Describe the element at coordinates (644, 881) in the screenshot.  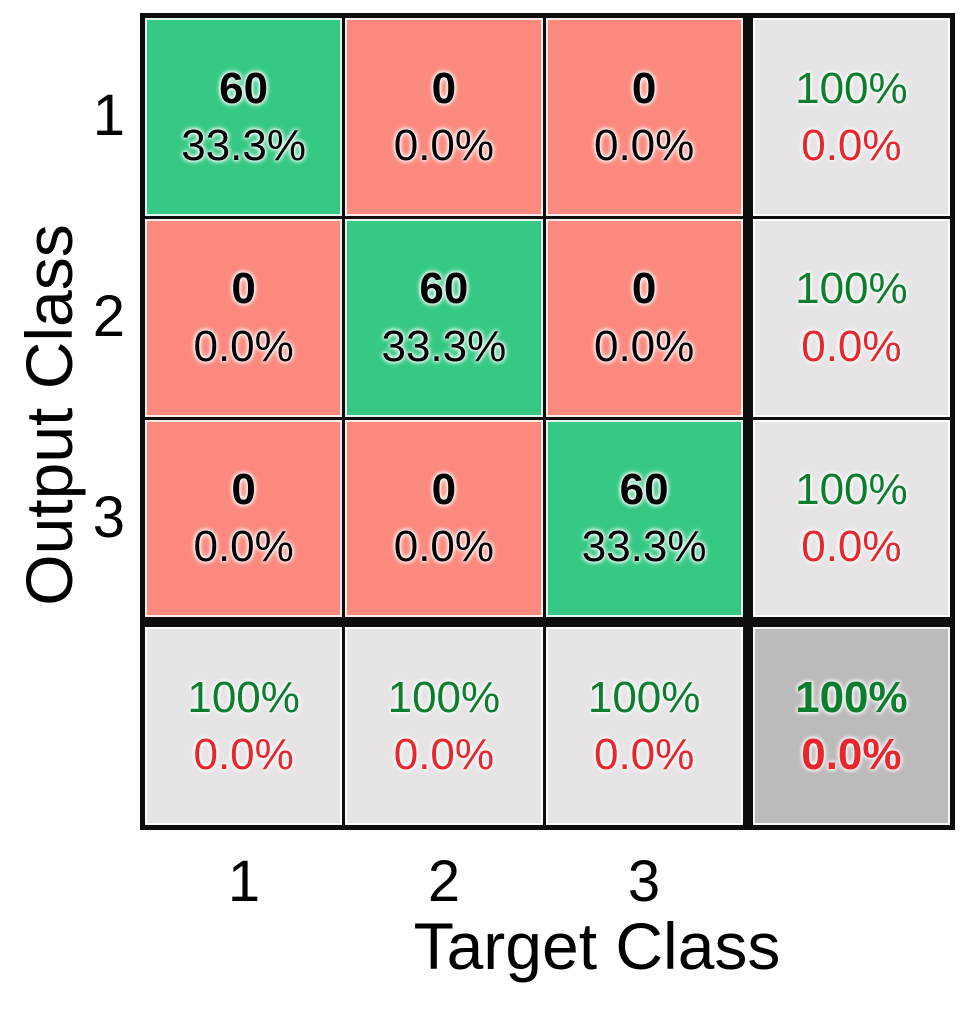
I see `x-tick-3: 3` at that location.